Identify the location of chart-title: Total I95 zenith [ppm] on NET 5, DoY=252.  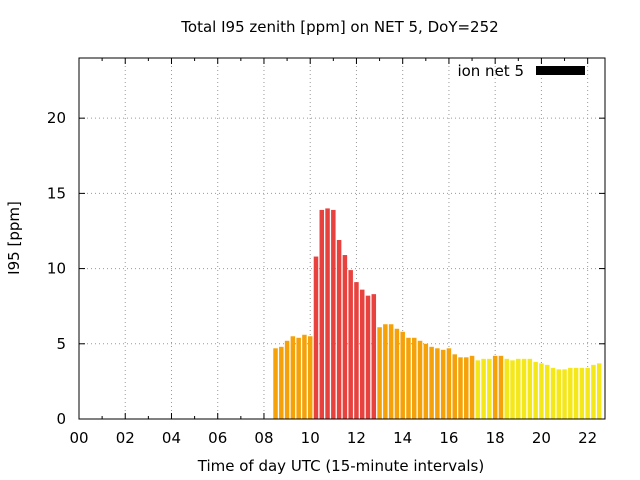
(339, 27).